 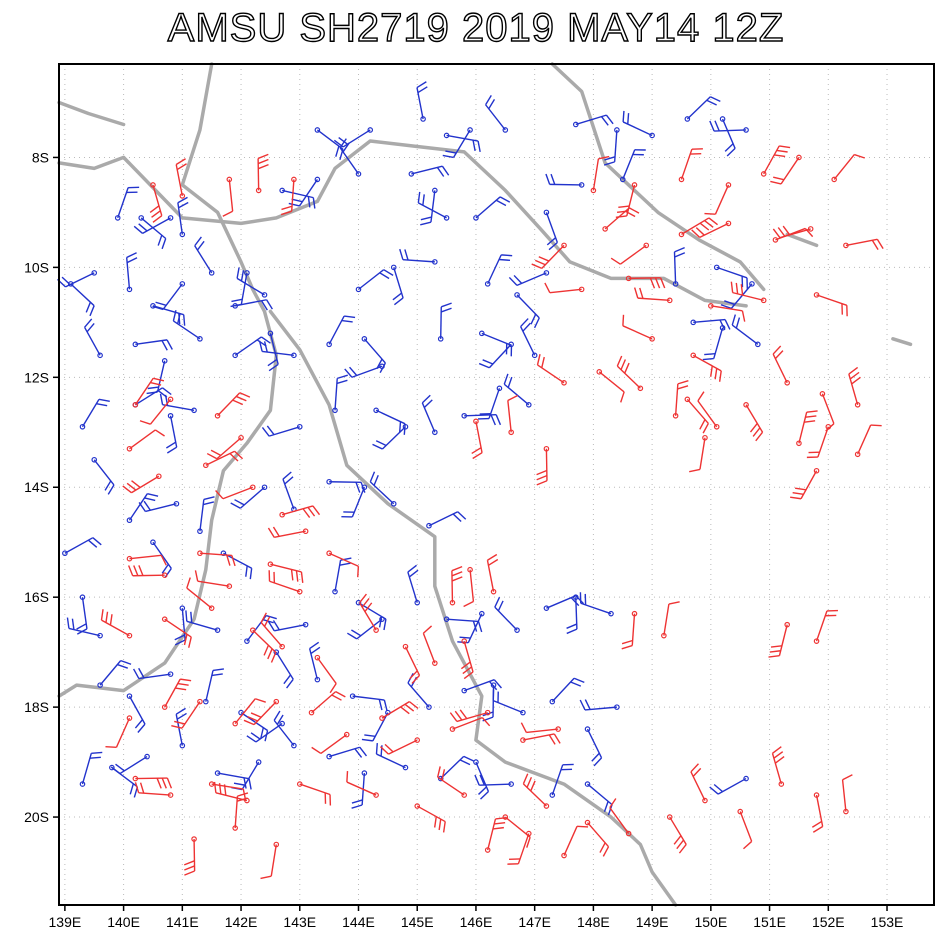 What do you see at coordinates (91, 113) in the screenshot?
I see `coastline-gulf-west` at bounding box center [91, 113].